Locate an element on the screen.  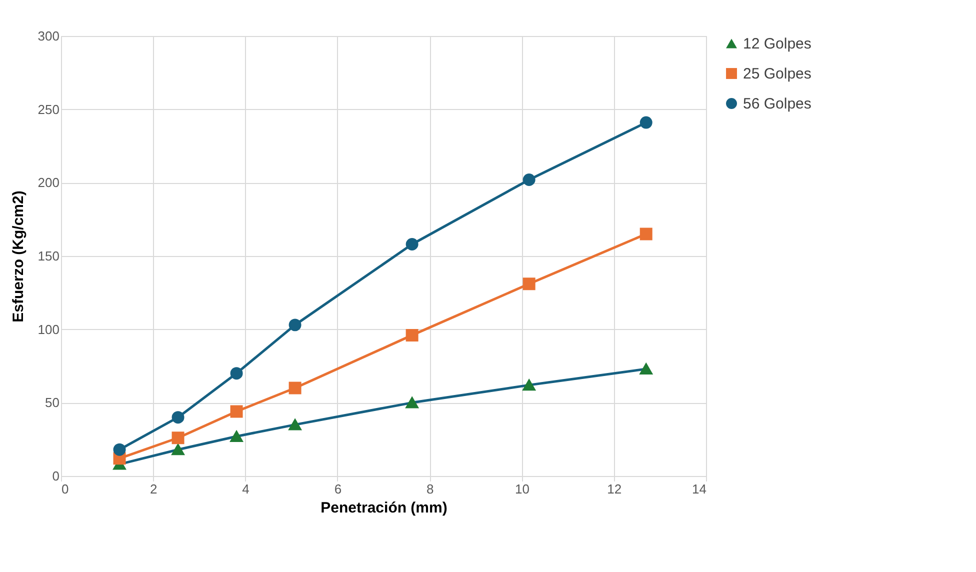
x-tick-label: 4 is located at coordinates (246, 489).